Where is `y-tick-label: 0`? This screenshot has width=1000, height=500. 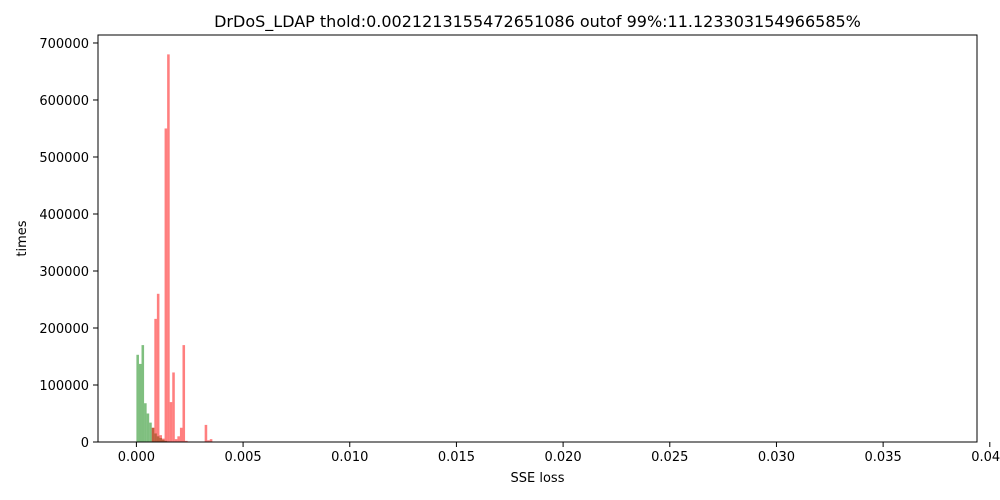
y-tick-label: 0 is located at coordinates (85, 443).